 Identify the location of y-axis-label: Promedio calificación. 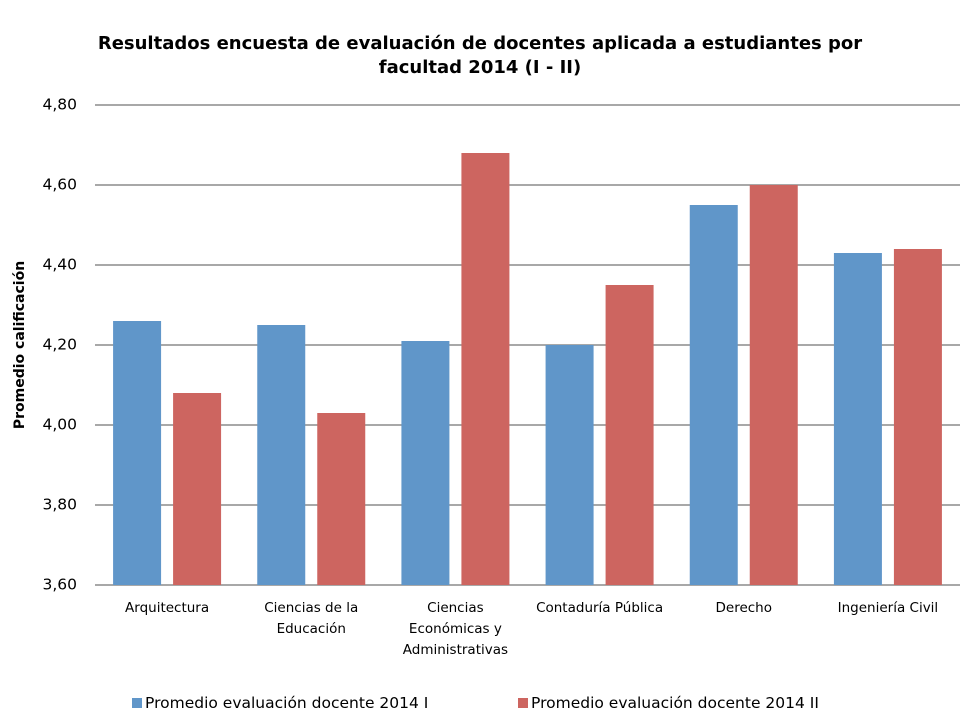
(20, 345).